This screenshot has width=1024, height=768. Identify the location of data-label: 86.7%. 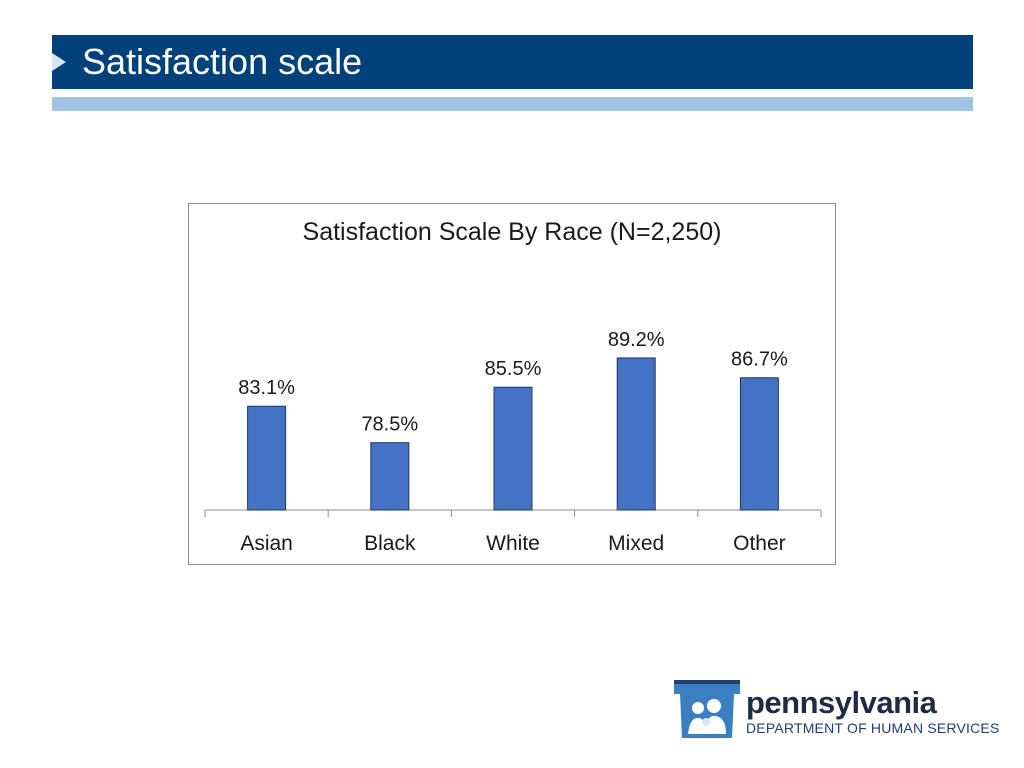
(759, 360).